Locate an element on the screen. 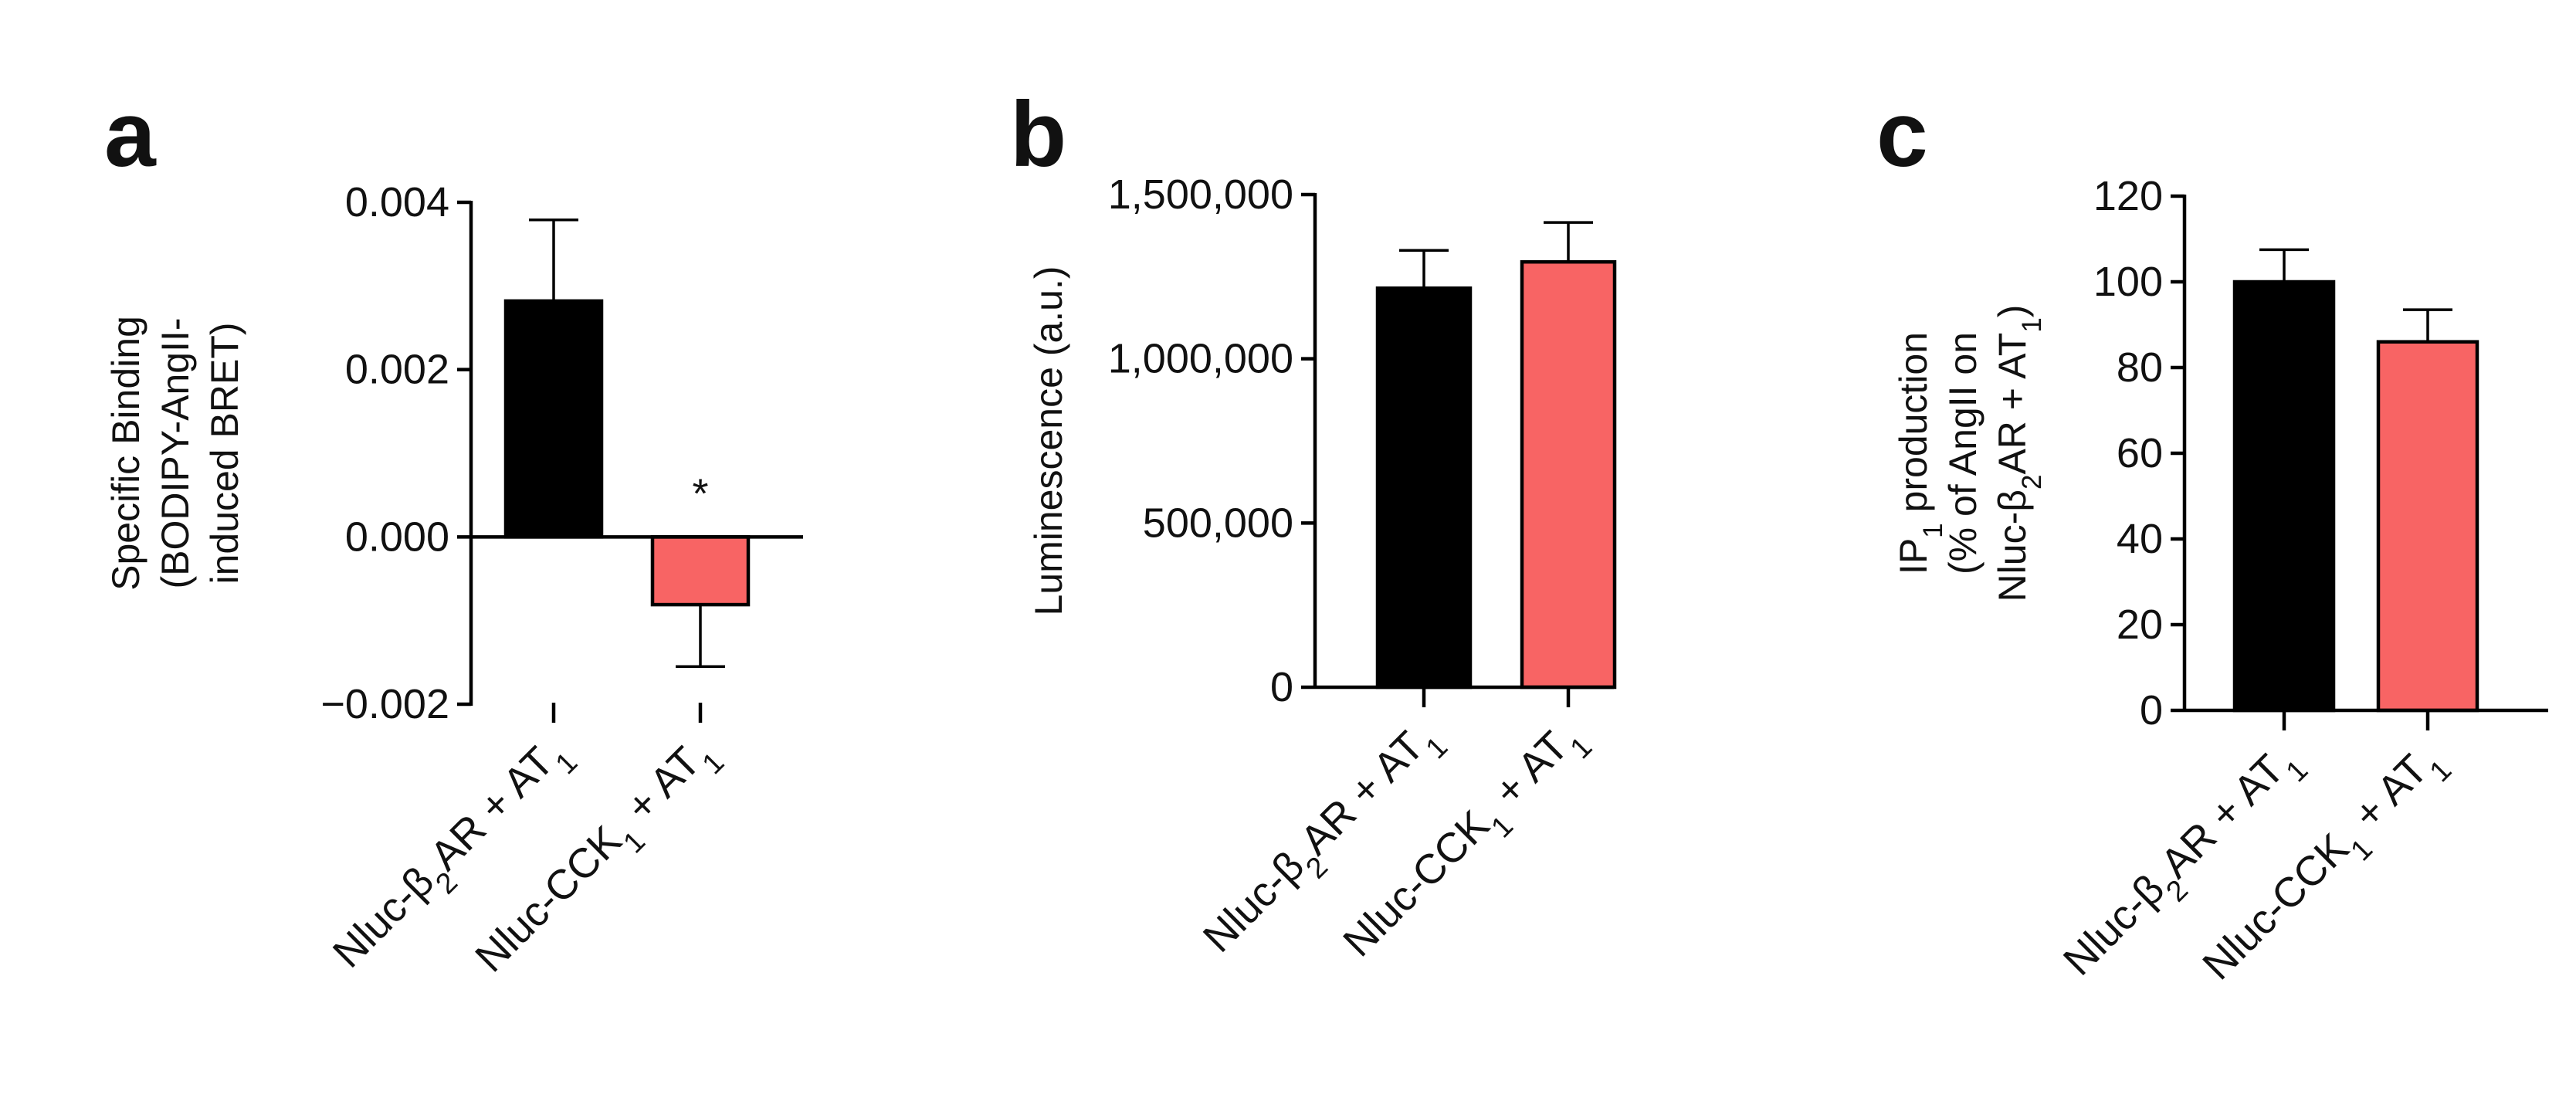  category-label-b-1: Nluc-β2AR + AT1 is located at coordinates (1324, 841).